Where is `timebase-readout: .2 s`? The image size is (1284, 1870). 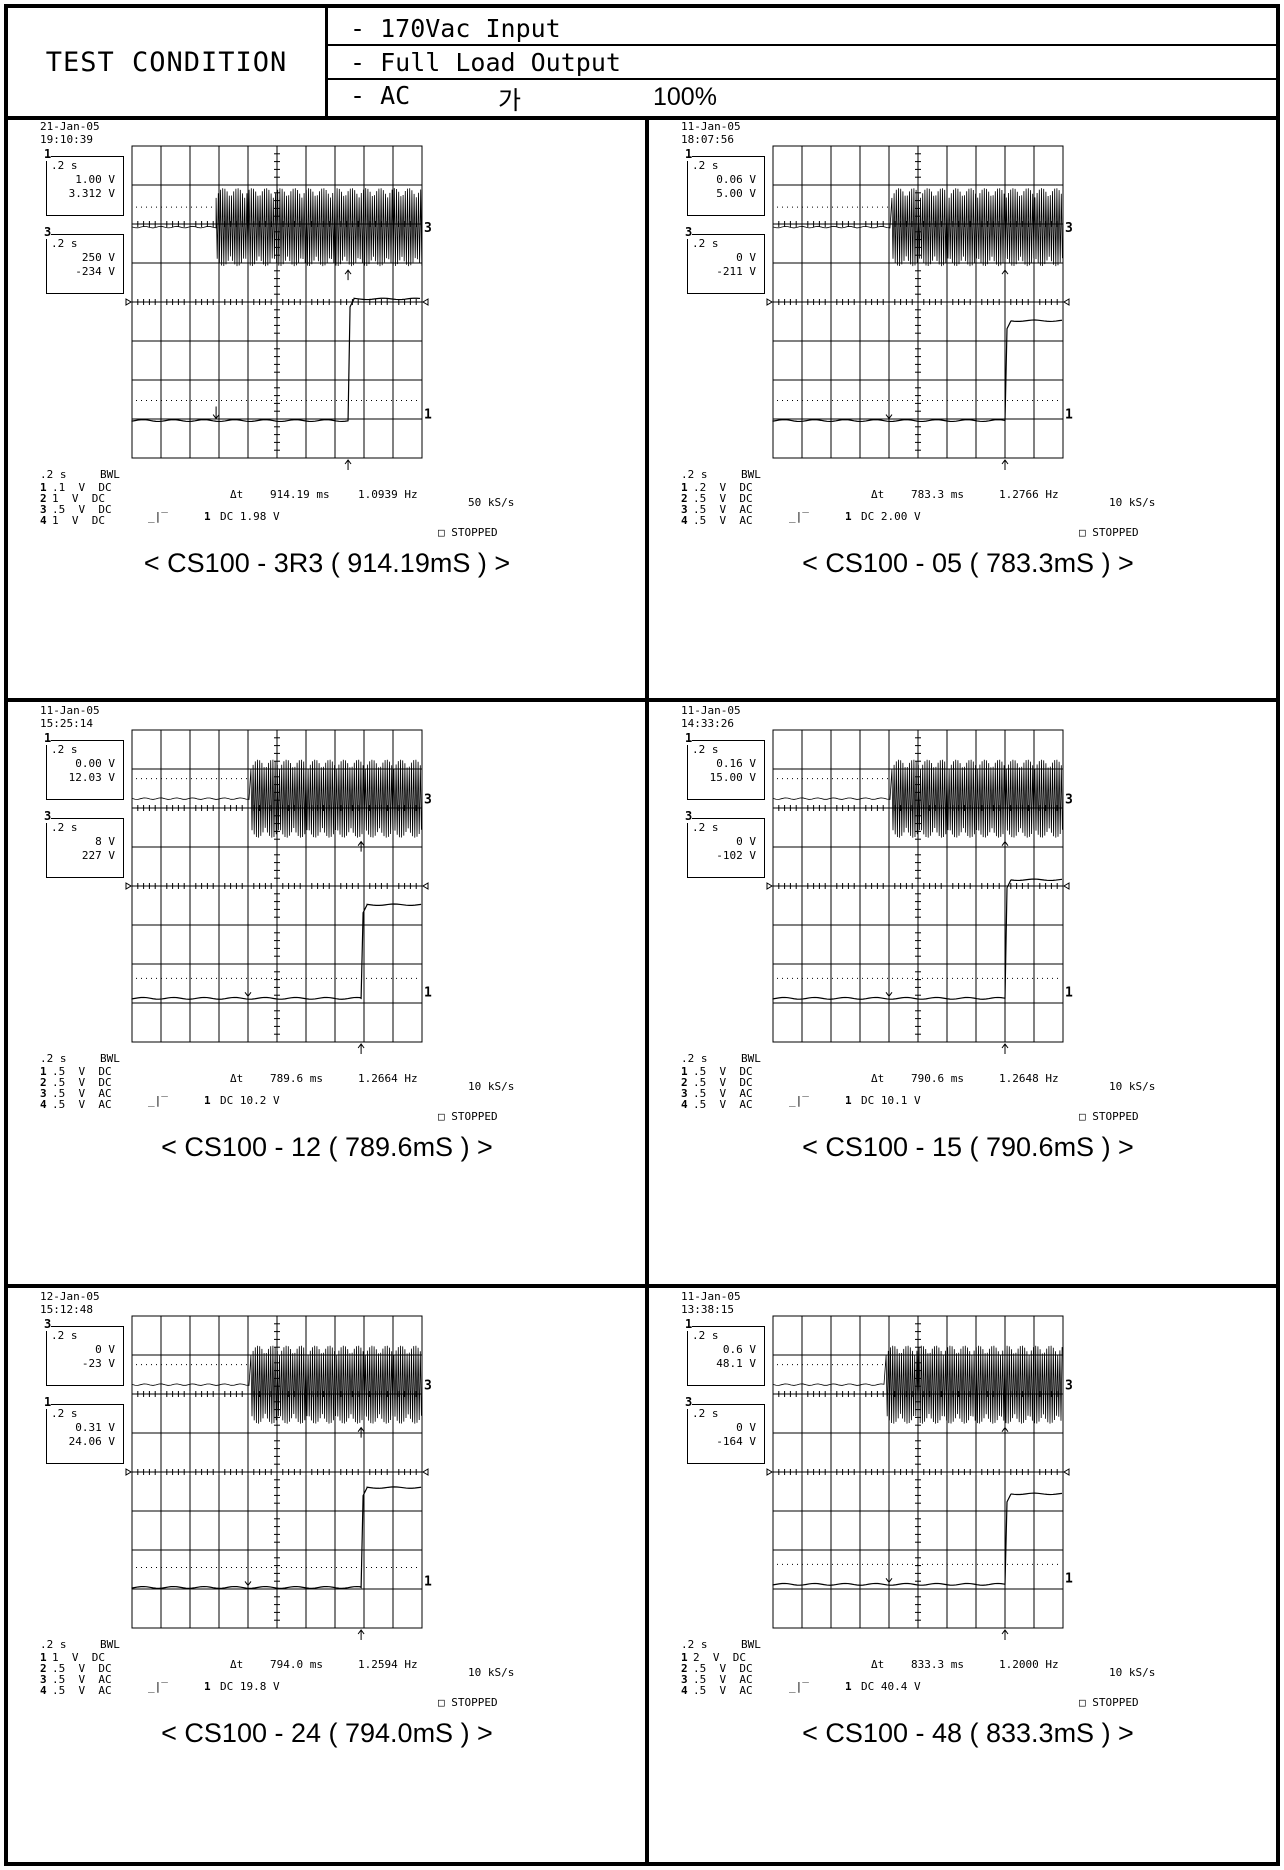 timebase-readout: .2 s is located at coordinates (53, 1058).